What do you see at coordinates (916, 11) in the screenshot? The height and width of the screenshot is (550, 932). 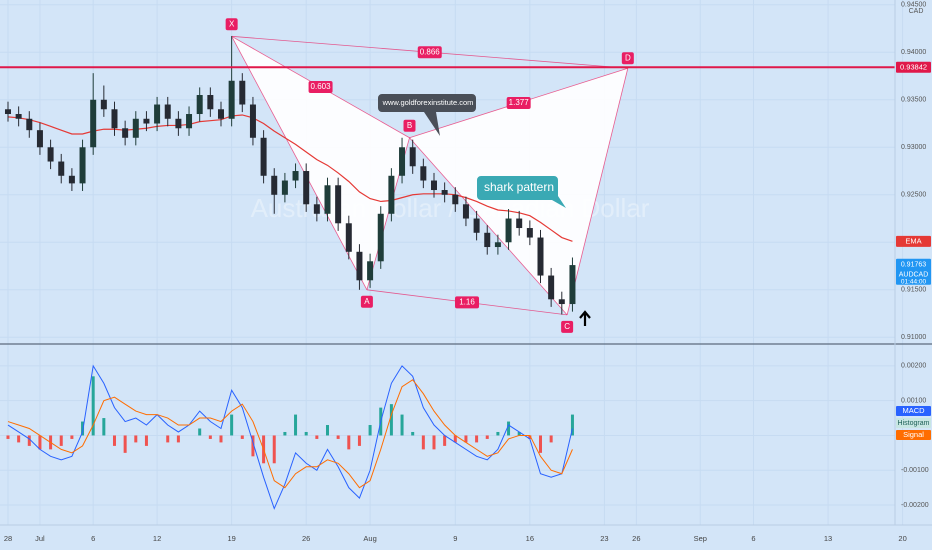 I see `currency-label: CAD` at bounding box center [916, 11].